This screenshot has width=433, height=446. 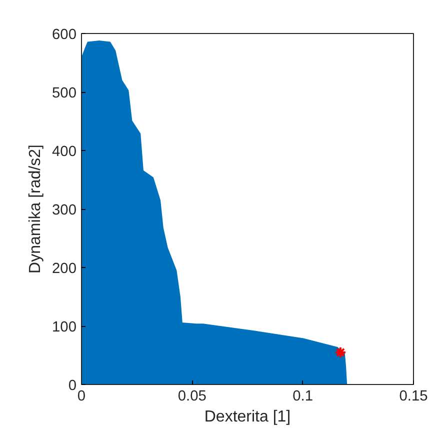 I want to click on y-tick-label: 500, so click(x=64, y=94).